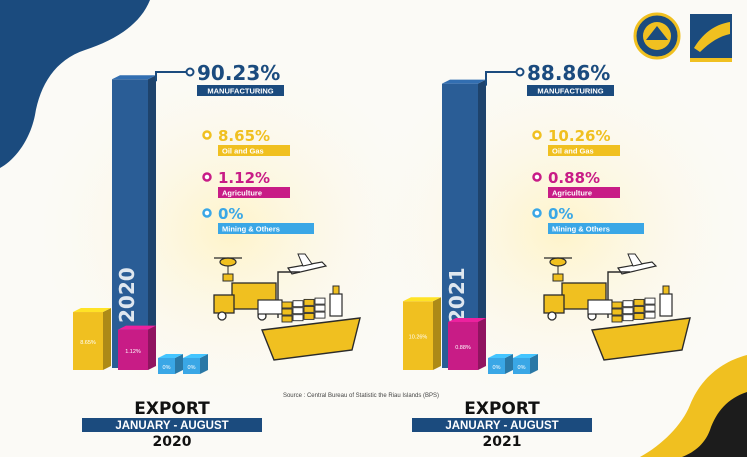 This screenshot has height=457, width=747. I want to click on manufacturing-value: 88.86%, so click(568, 73).